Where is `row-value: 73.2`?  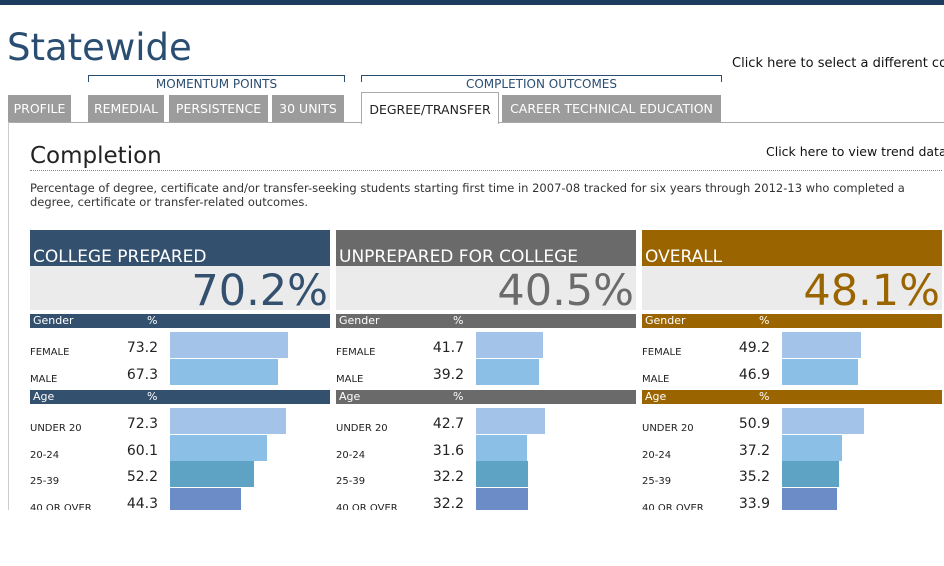 row-value: 73.2 is located at coordinates (142, 348).